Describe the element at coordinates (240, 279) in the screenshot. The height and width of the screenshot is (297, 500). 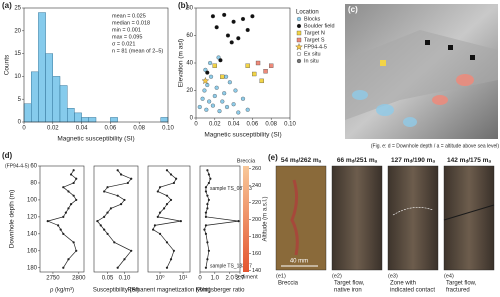
I see `x-tick-label: 2.7` at that location.